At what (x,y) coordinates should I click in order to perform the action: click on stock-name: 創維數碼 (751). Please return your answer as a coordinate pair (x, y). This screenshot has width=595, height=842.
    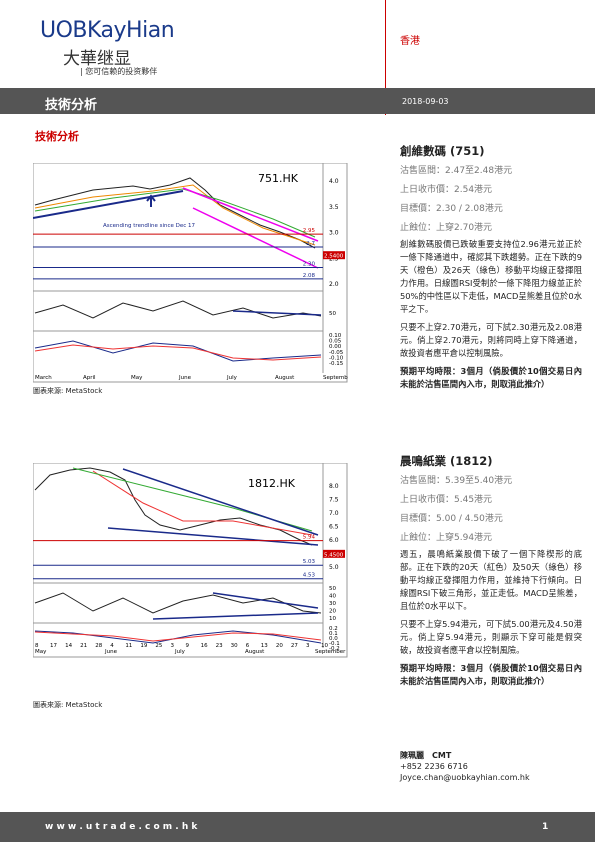
    Looking at the image, I should click on (442, 151).